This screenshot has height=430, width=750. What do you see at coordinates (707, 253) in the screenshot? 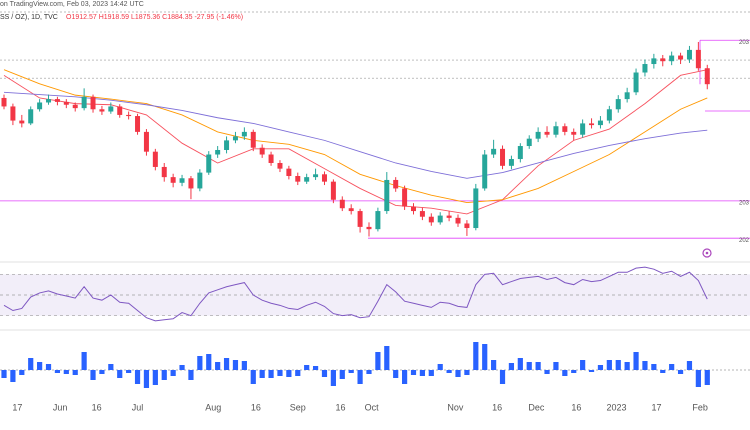
I see `replay-icon` at bounding box center [707, 253].